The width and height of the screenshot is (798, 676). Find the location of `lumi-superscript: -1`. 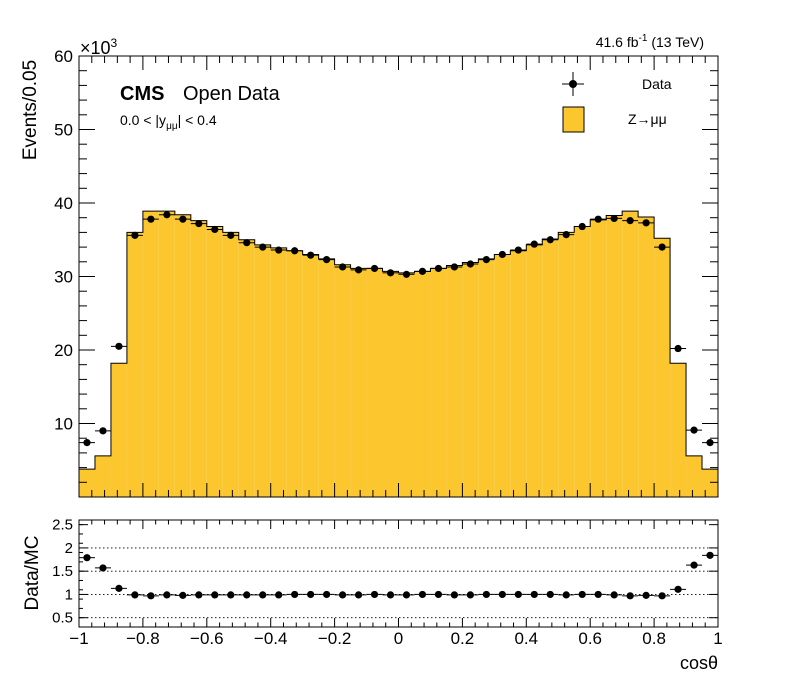

lumi-superscript: -1 is located at coordinates (643, 38).